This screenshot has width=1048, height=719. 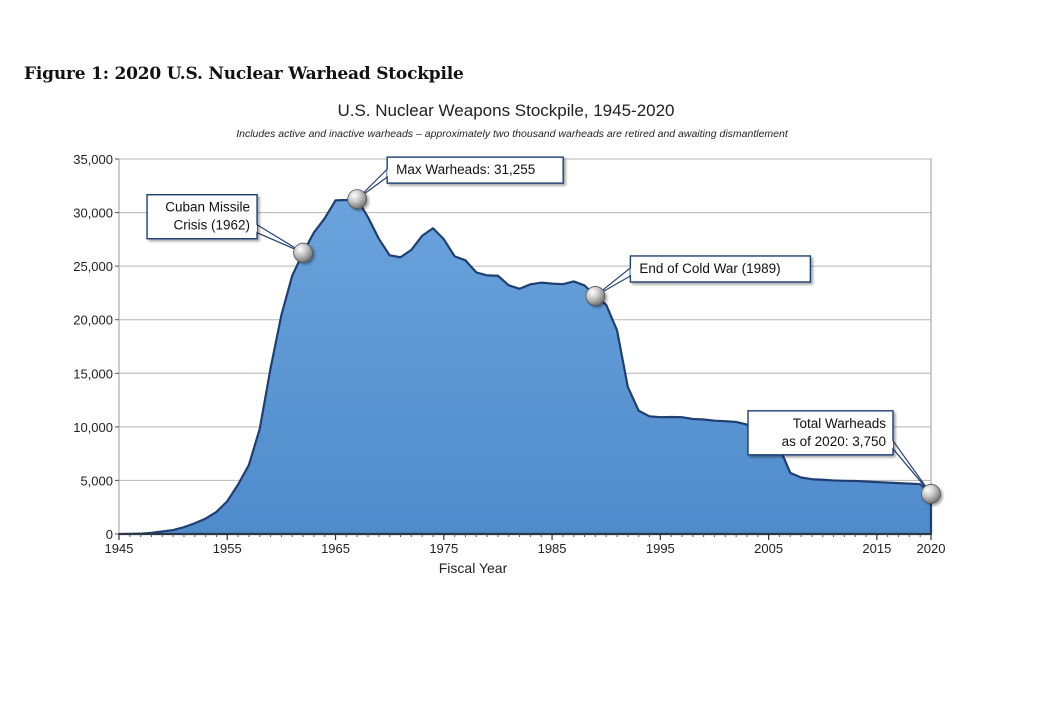 What do you see at coordinates (465, 169) in the screenshot?
I see `callout-label: Max Warheads: 31,255` at bounding box center [465, 169].